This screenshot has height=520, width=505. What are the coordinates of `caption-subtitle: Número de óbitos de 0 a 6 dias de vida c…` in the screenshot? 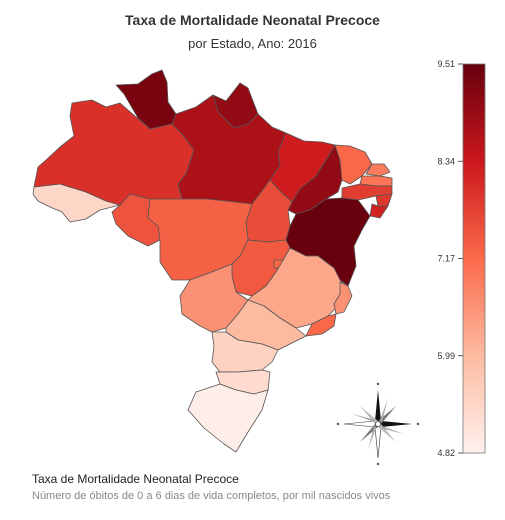 It's located at (211, 496).